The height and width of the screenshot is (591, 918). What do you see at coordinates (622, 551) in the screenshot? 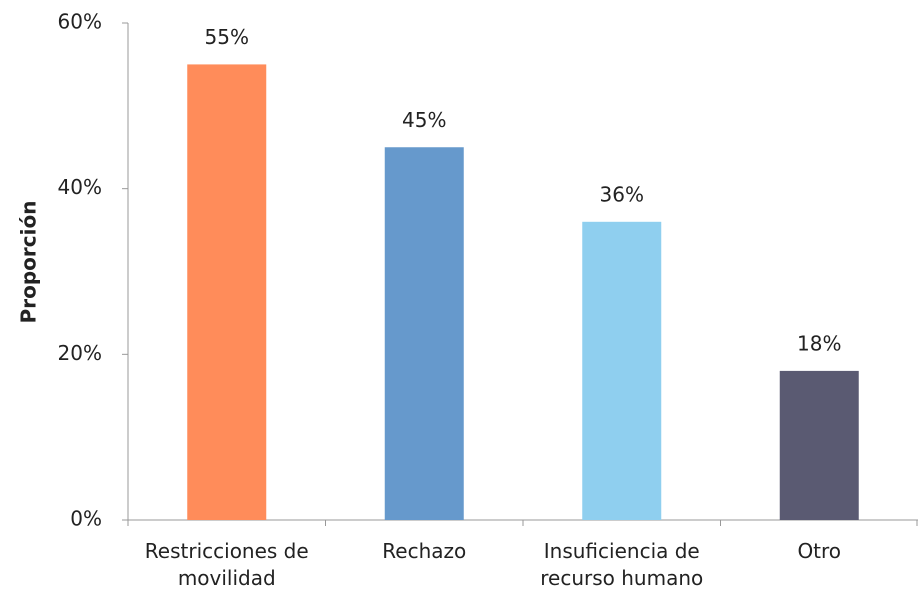
I see `x-tick-label-line: Insuficiencia de` at bounding box center [622, 551].